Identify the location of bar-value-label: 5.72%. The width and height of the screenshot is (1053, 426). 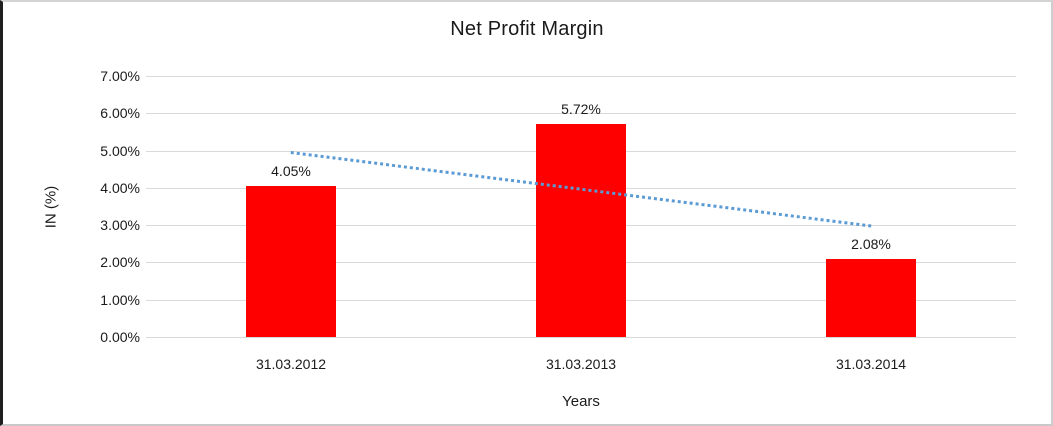
(581, 108).